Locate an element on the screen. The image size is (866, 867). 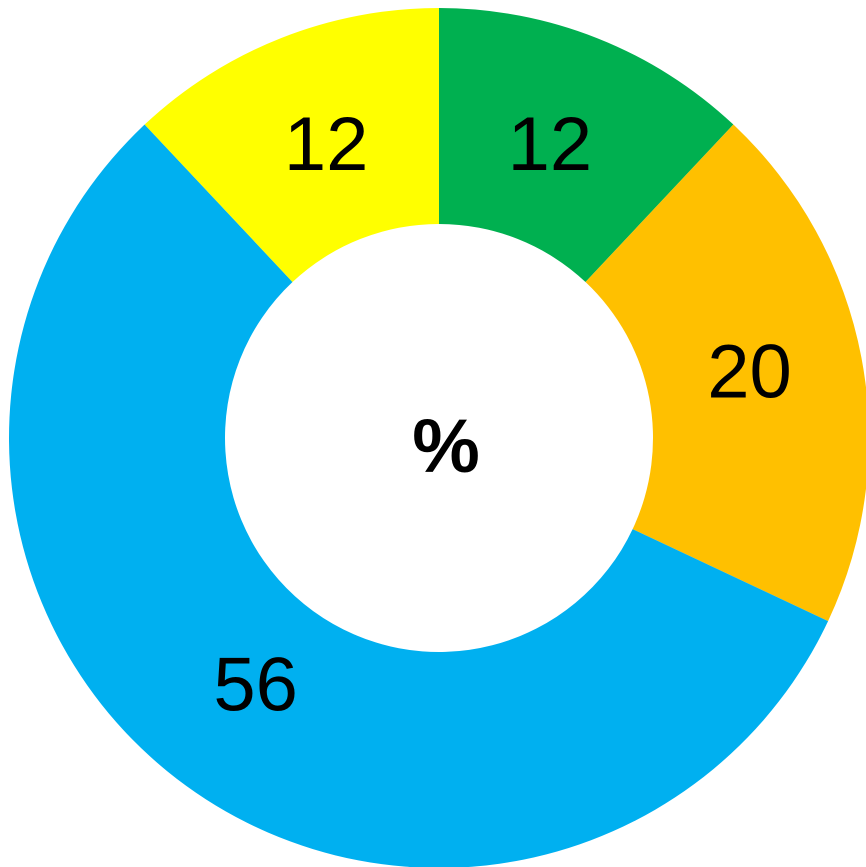
slice-data-label-1: 20 is located at coordinates (749, 372).